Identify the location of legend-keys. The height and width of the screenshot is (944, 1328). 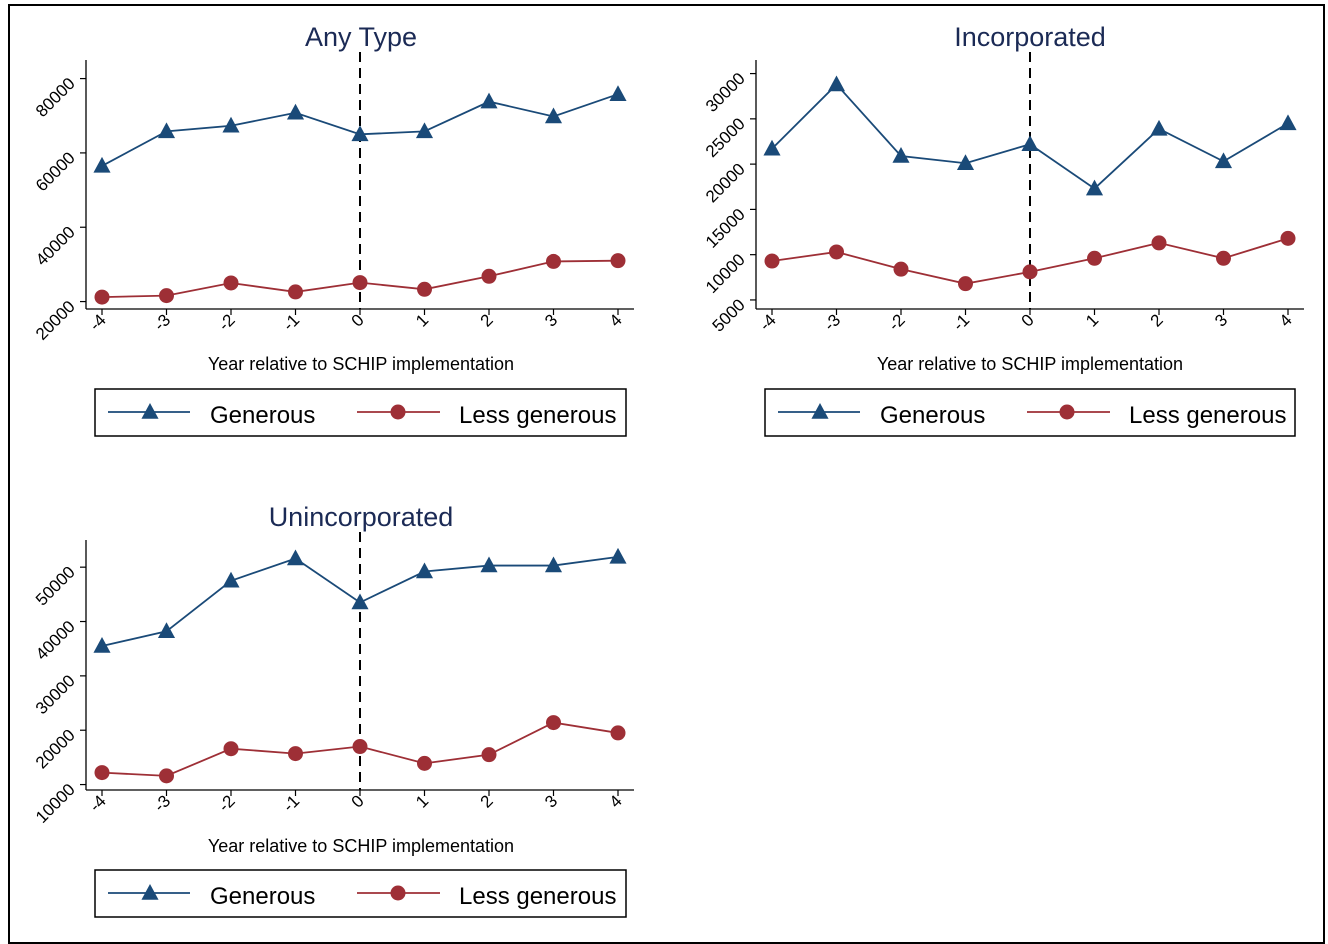
(274, 411).